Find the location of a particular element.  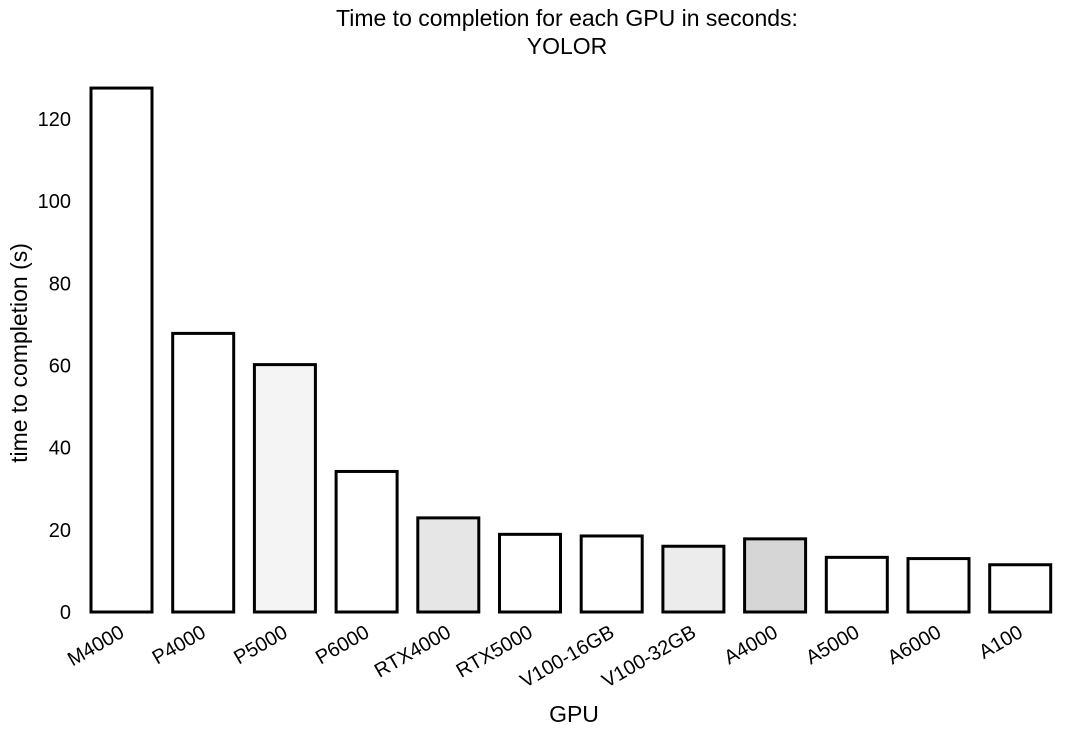

bar-v100-16gb is located at coordinates (611, 574).